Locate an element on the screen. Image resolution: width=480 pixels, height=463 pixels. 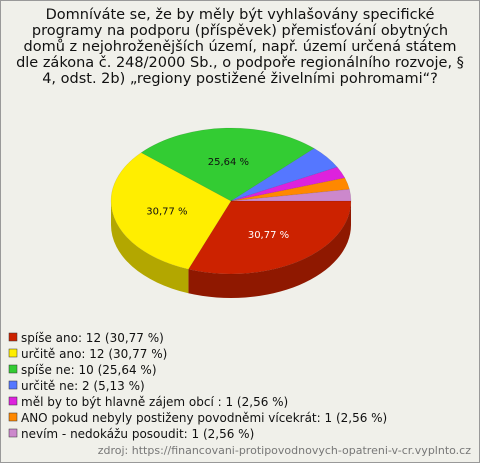
legend-label: spíše ne: 10 (25,64 %) is located at coordinates (89, 370).